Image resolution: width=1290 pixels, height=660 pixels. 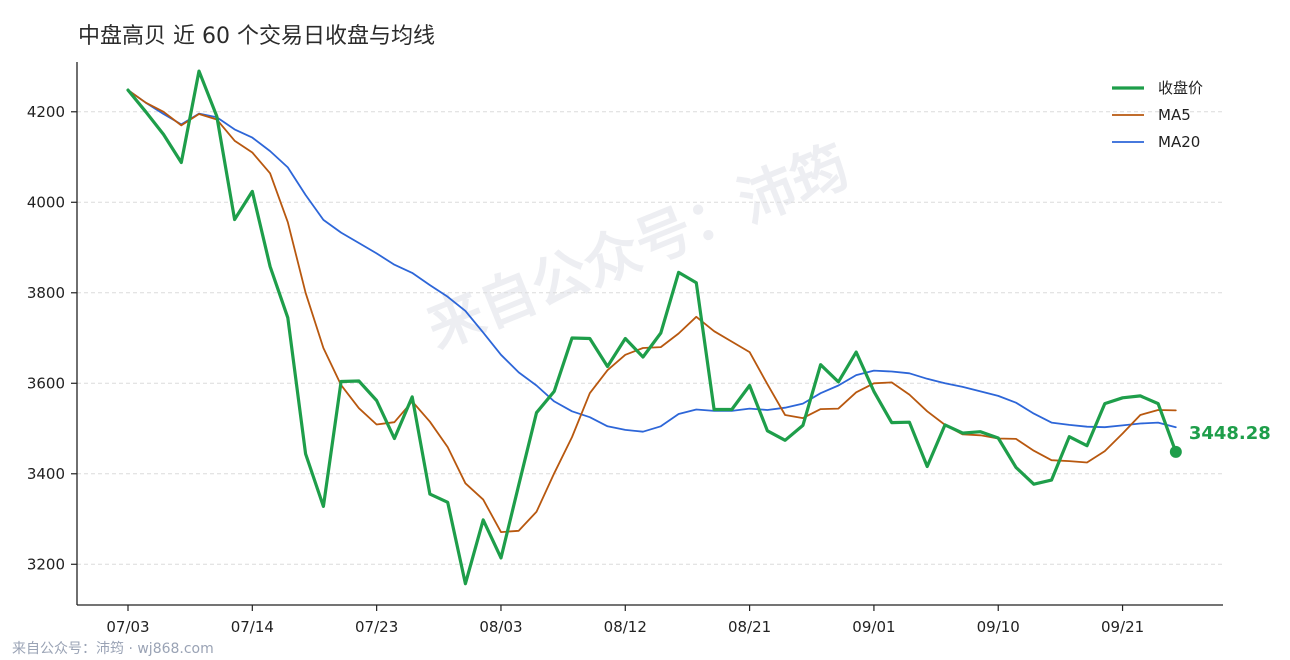 What do you see at coordinates (638, 248) in the screenshot?
I see `watermark-text: 来自公众号：沛筠` at bounding box center [638, 248].